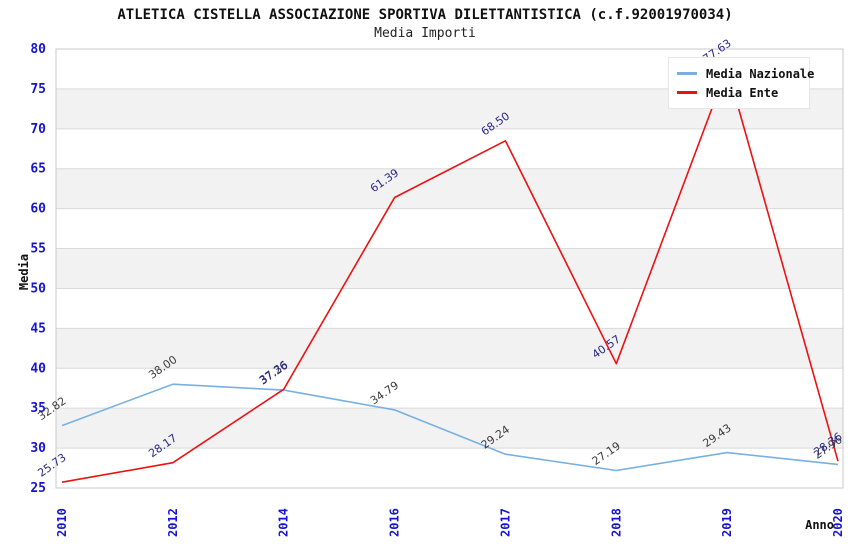 Image resolution: width=850 pixels, height=550 pixels. Describe the element at coordinates (38, 169) in the screenshot. I see `y-tick-label: 65` at that location.